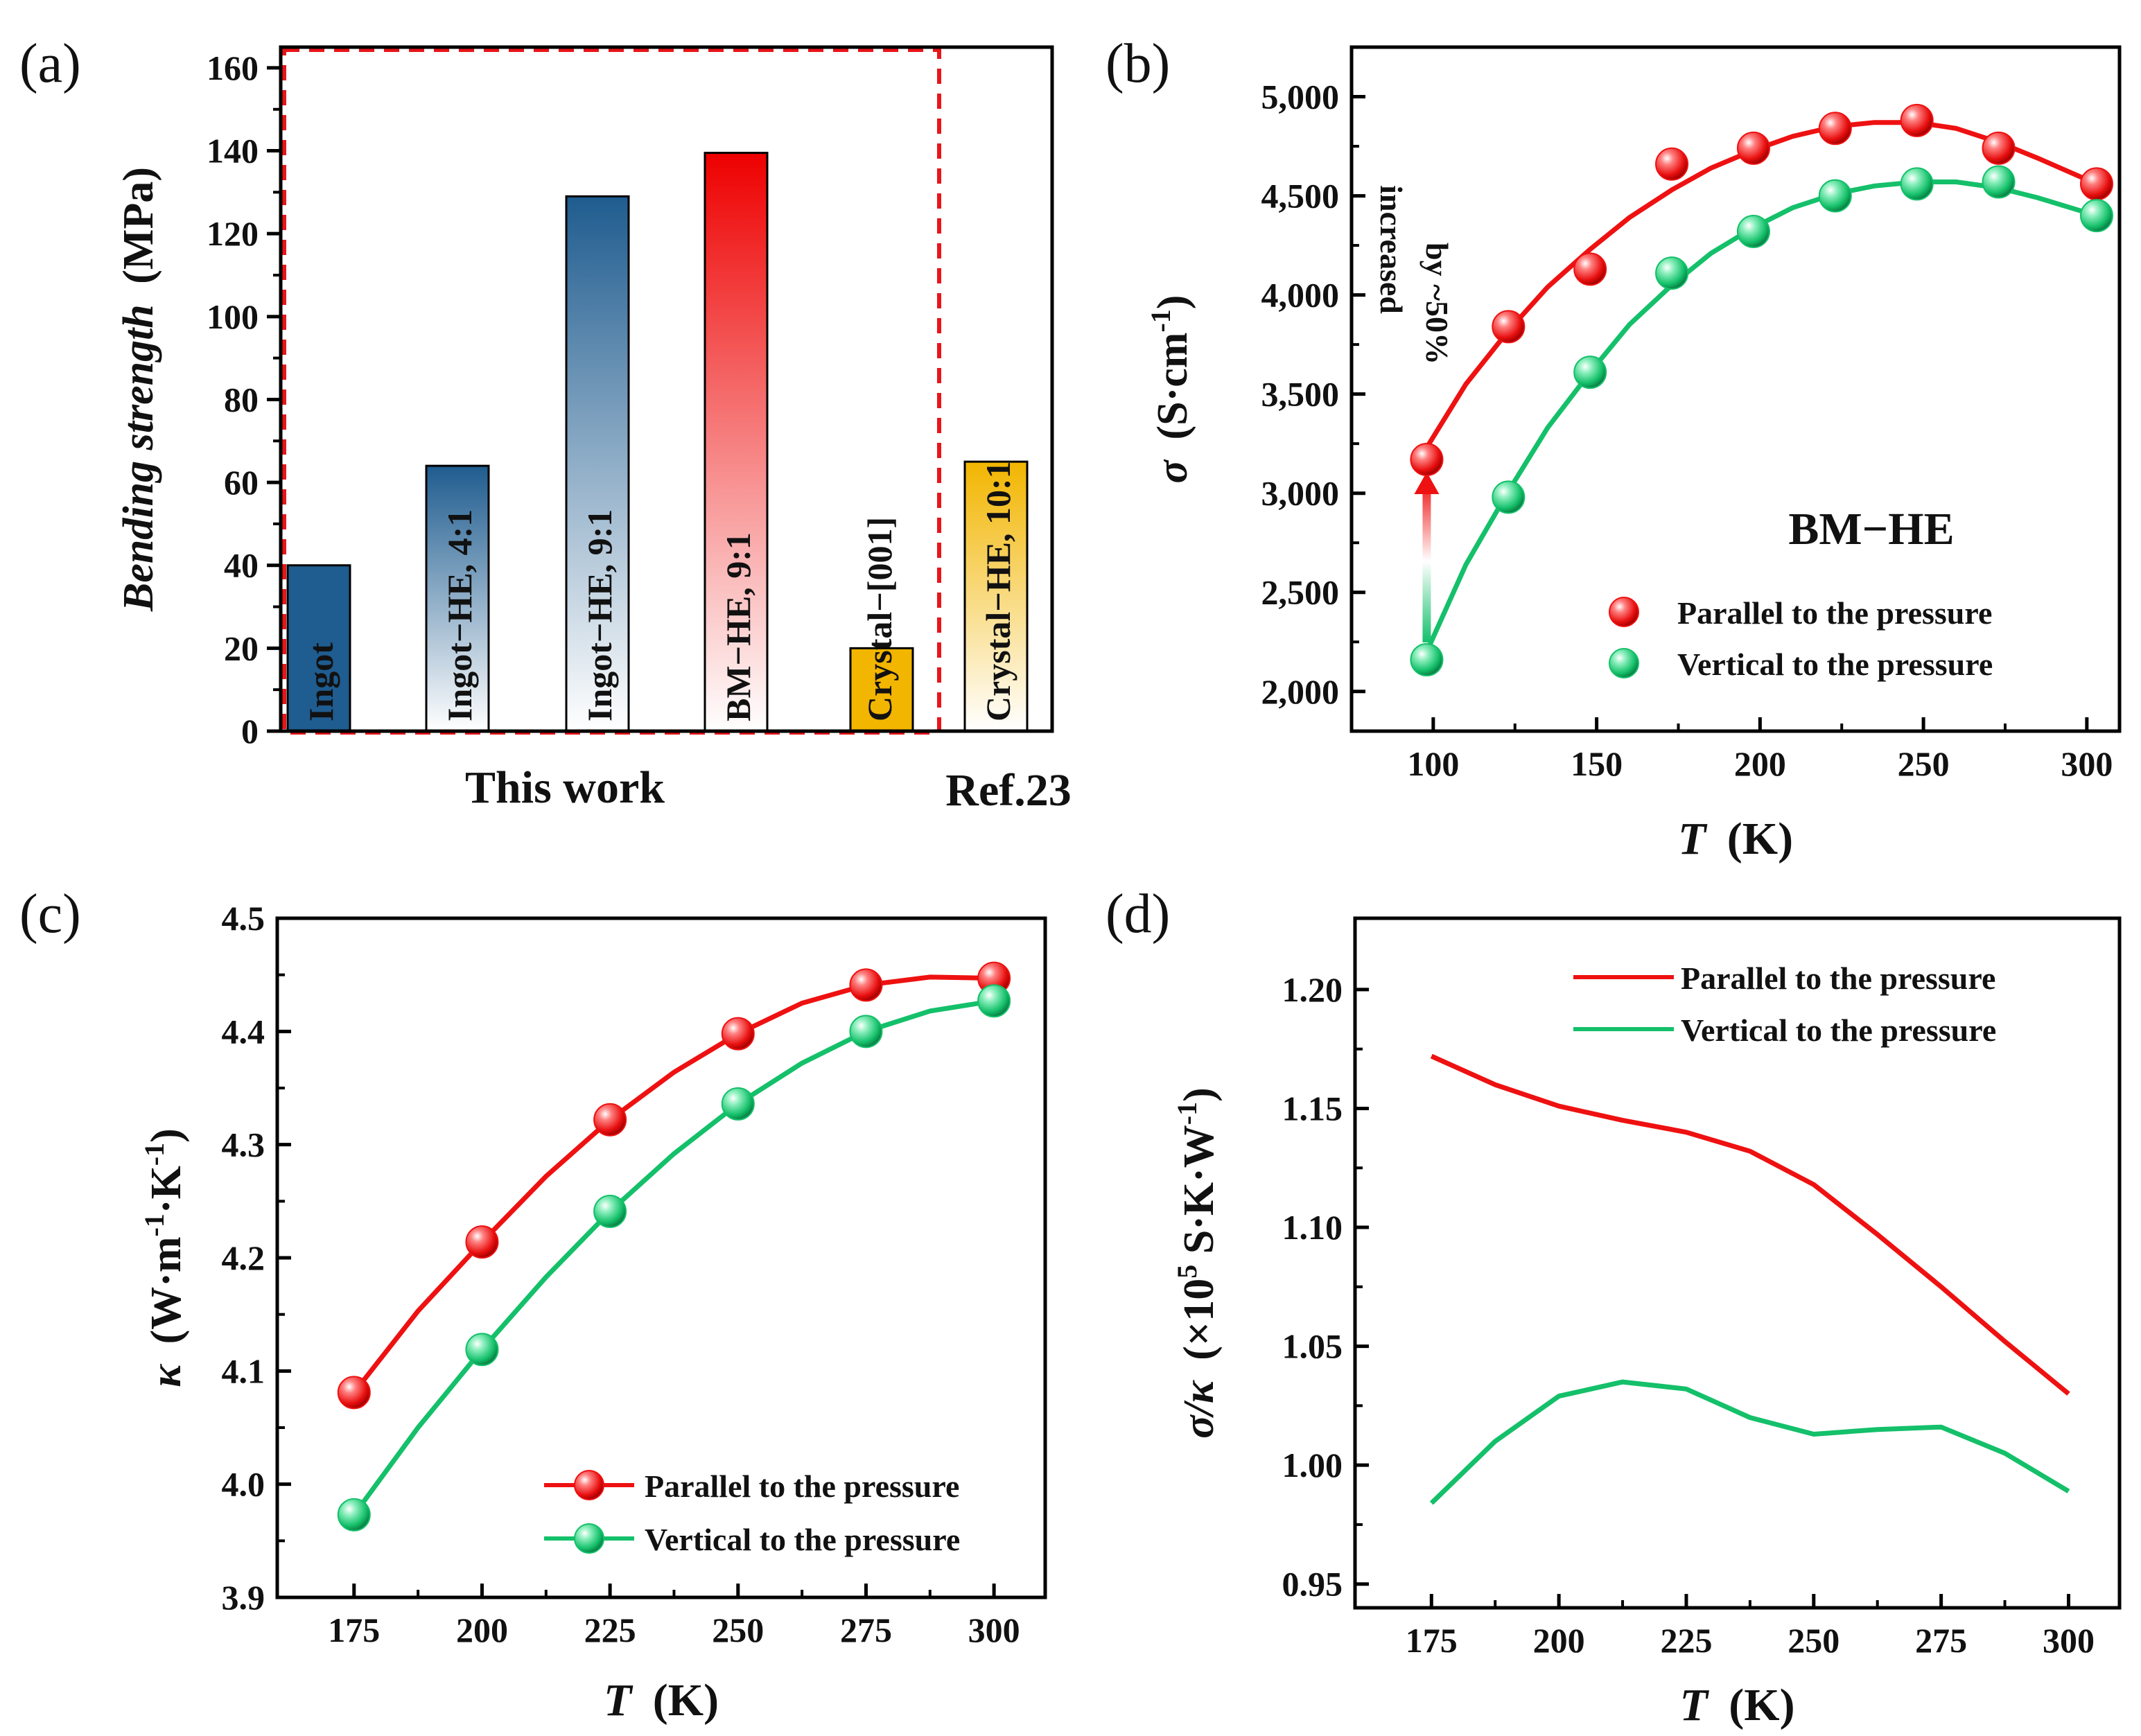 Image resolution: width=2141 pixels, height=1736 pixels. Describe the element at coordinates (1313, 1346) in the screenshot. I see `y-tick-label: 1.05` at that location.